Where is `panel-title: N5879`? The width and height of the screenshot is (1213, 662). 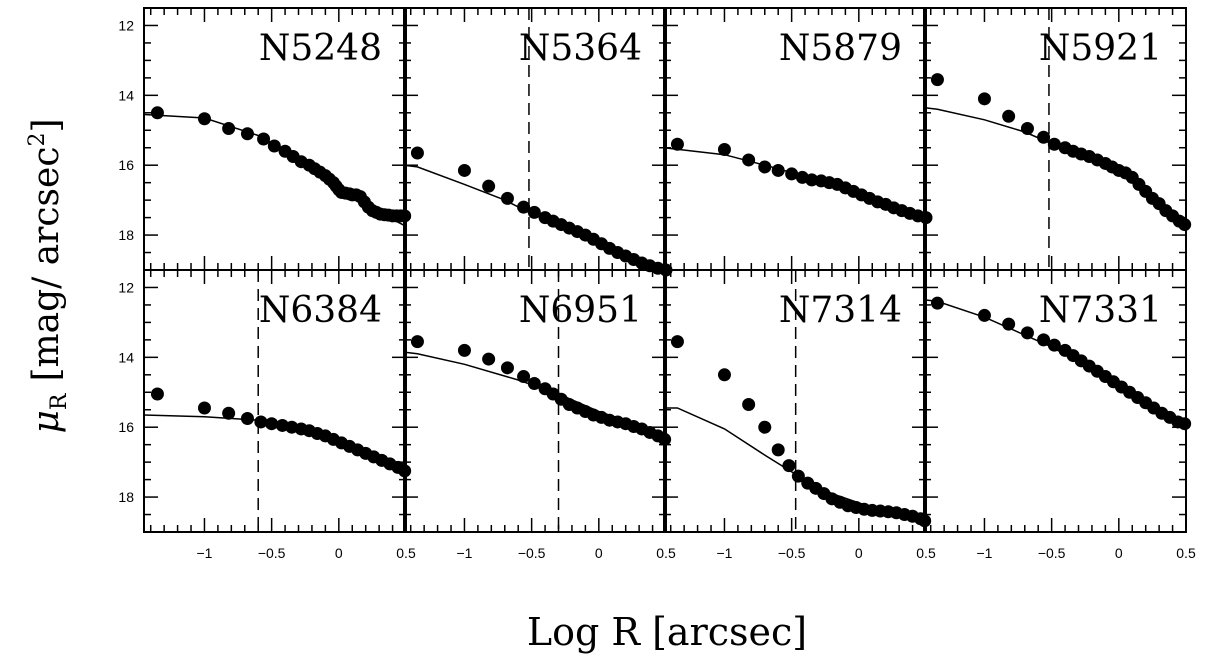
panel-title: N5879 is located at coordinates (840, 48).